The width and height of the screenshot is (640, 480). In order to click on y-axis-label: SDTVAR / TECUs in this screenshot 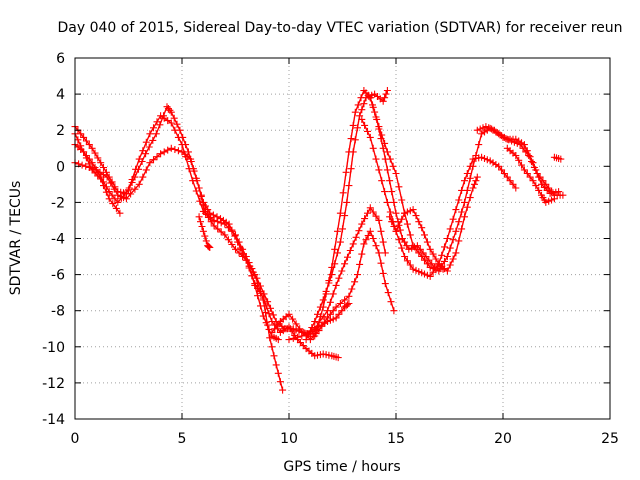, I will do `click(16, 238)`.